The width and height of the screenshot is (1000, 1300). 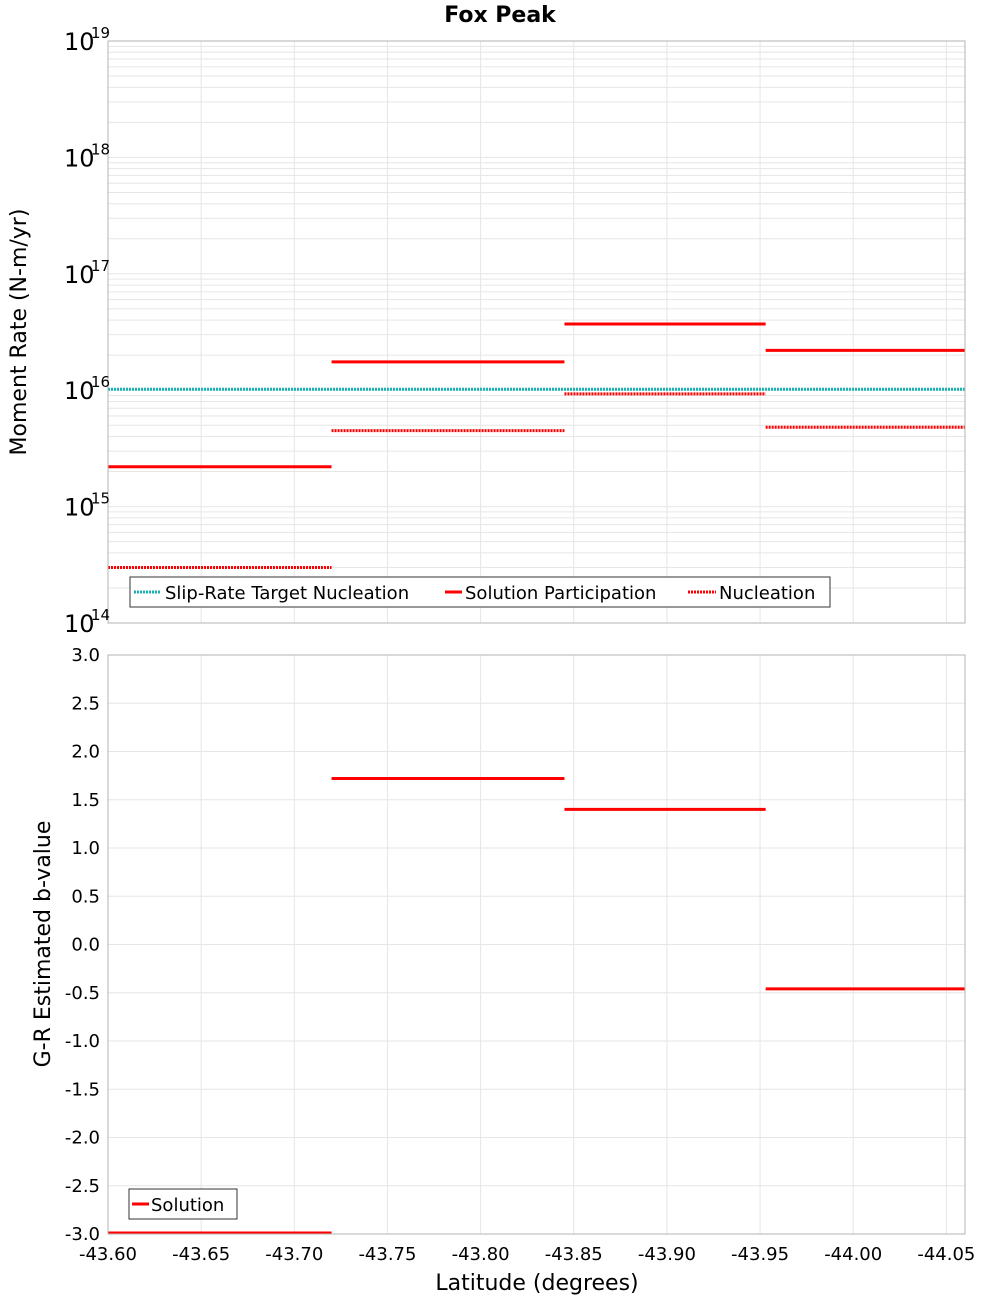 I want to click on x-tick-label: -43.95, so click(x=760, y=1254).